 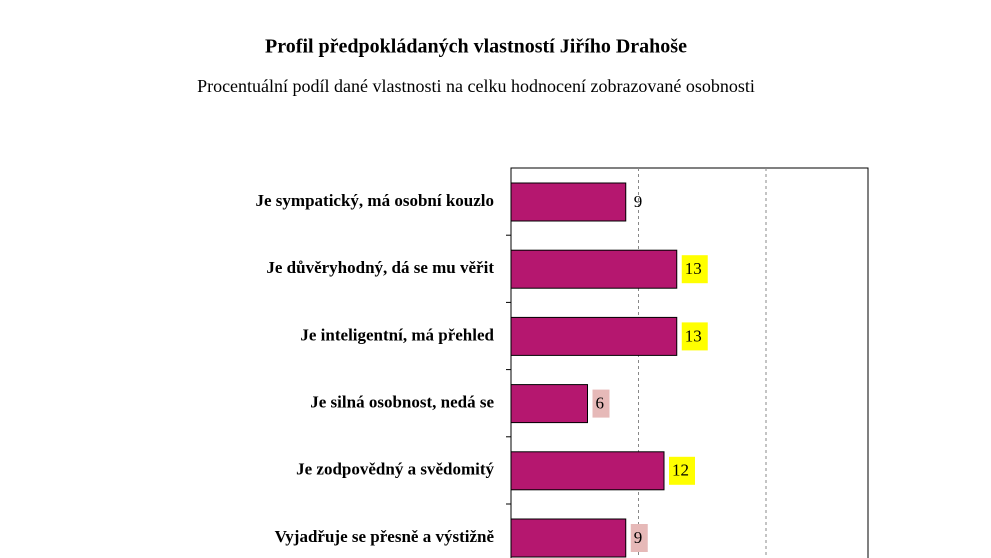 I want to click on category-label: Vyjadřuje se přesně a výstižně, so click(x=385, y=536).